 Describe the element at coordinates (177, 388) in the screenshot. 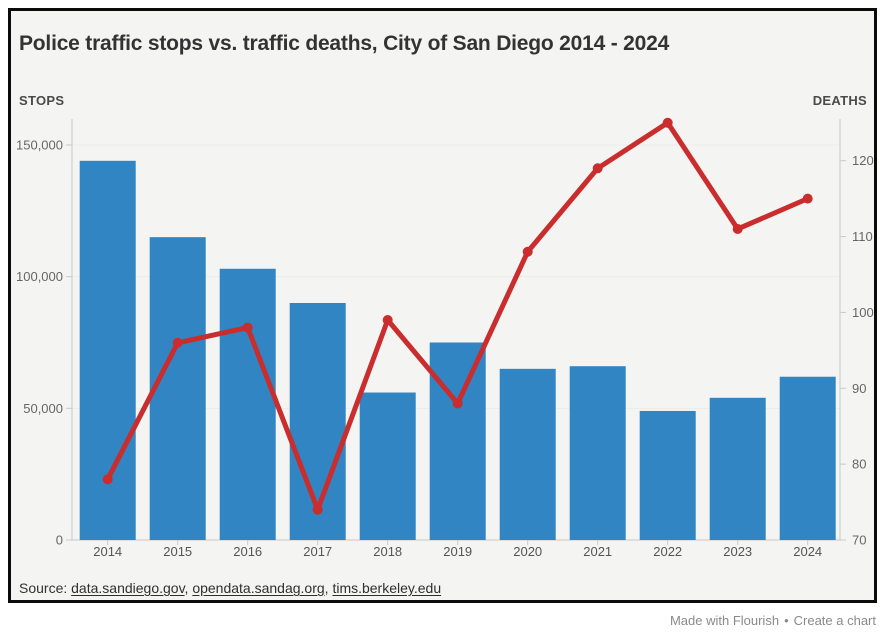

I see `bar-2015` at that location.